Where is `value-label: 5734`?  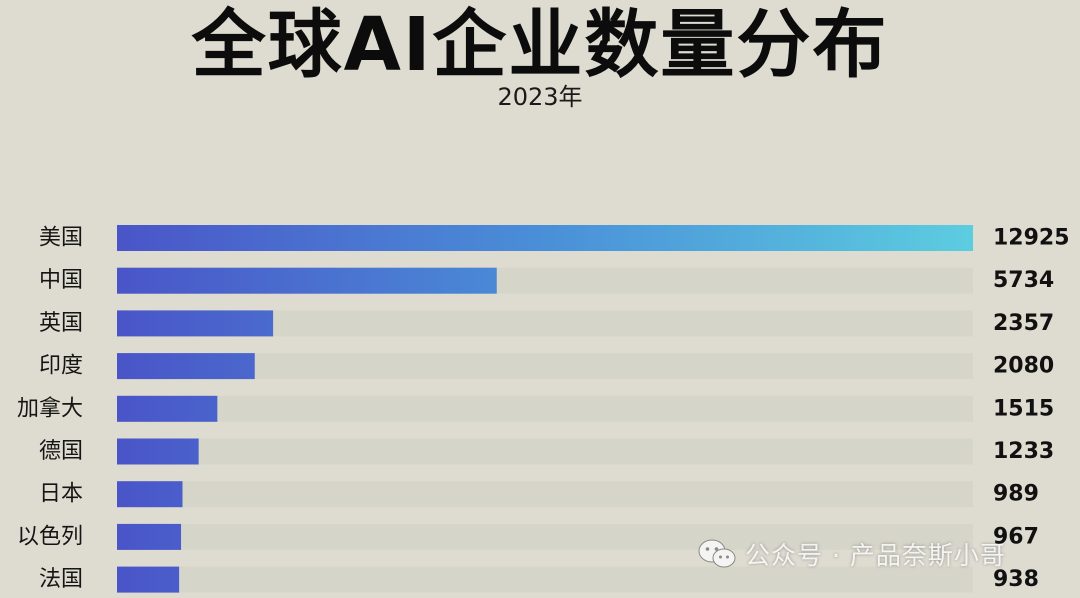
value-label: 5734 is located at coordinates (1023, 280).